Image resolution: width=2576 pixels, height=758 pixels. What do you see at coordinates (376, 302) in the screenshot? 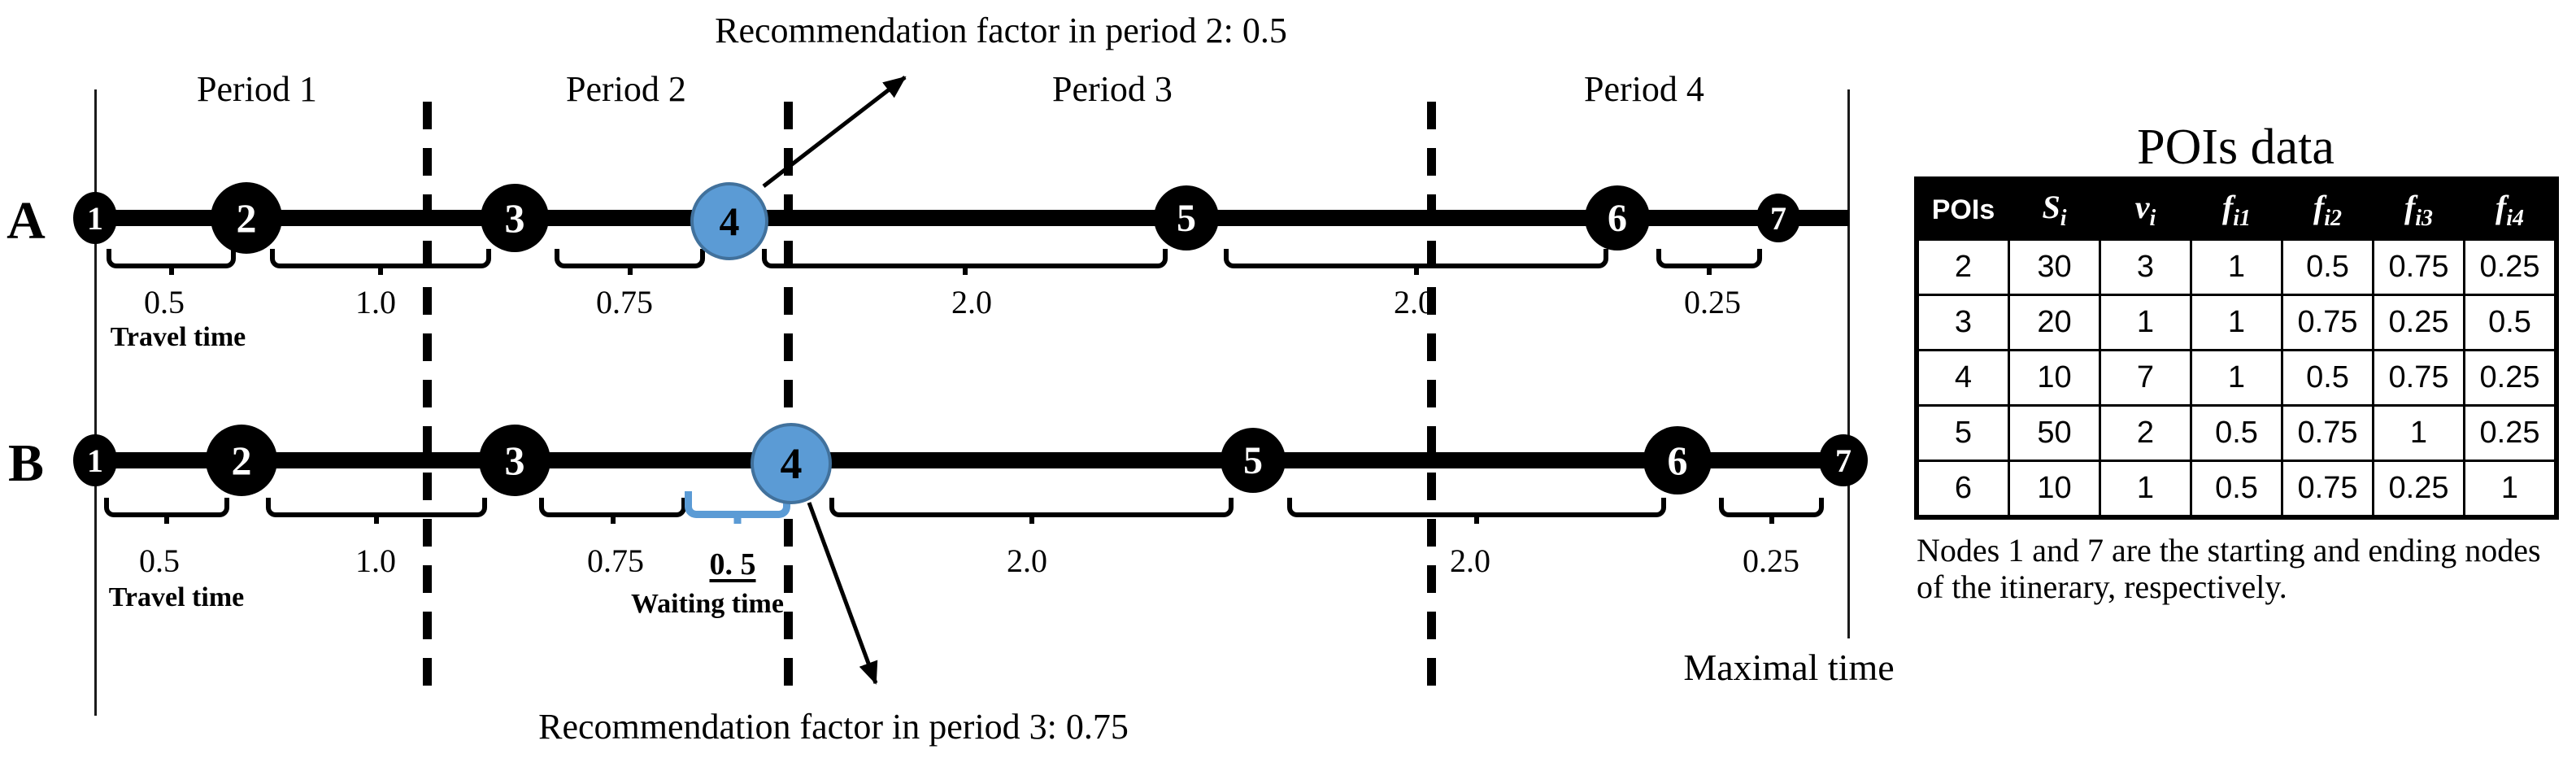
I see `travel-value-a2: 1.0` at bounding box center [376, 302].